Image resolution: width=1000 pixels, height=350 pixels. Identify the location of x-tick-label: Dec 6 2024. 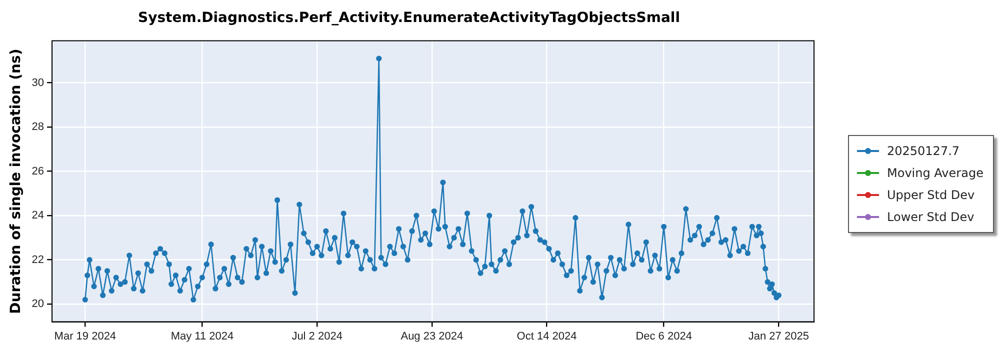
(664, 336).